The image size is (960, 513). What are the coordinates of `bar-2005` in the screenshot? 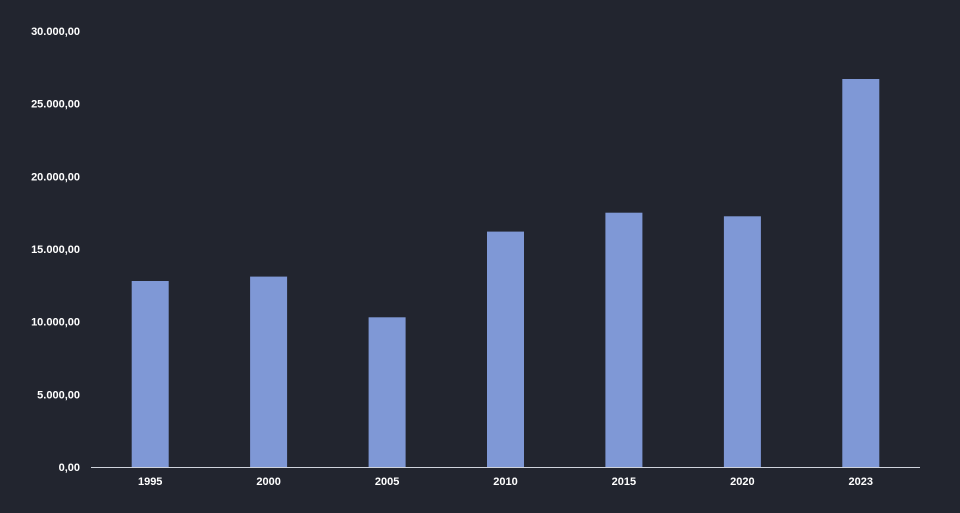 It's located at (387, 392).